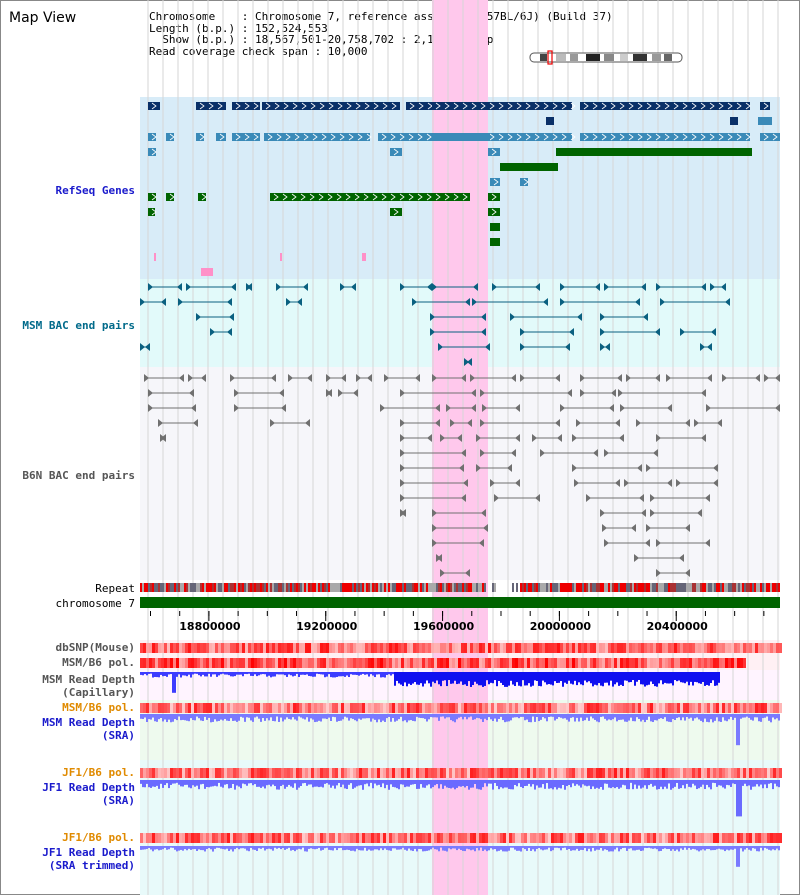 This screenshot has height=895, width=800. What do you see at coordinates (640, 57) in the screenshot?
I see `ideogram-band` at bounding box center [640, 57].